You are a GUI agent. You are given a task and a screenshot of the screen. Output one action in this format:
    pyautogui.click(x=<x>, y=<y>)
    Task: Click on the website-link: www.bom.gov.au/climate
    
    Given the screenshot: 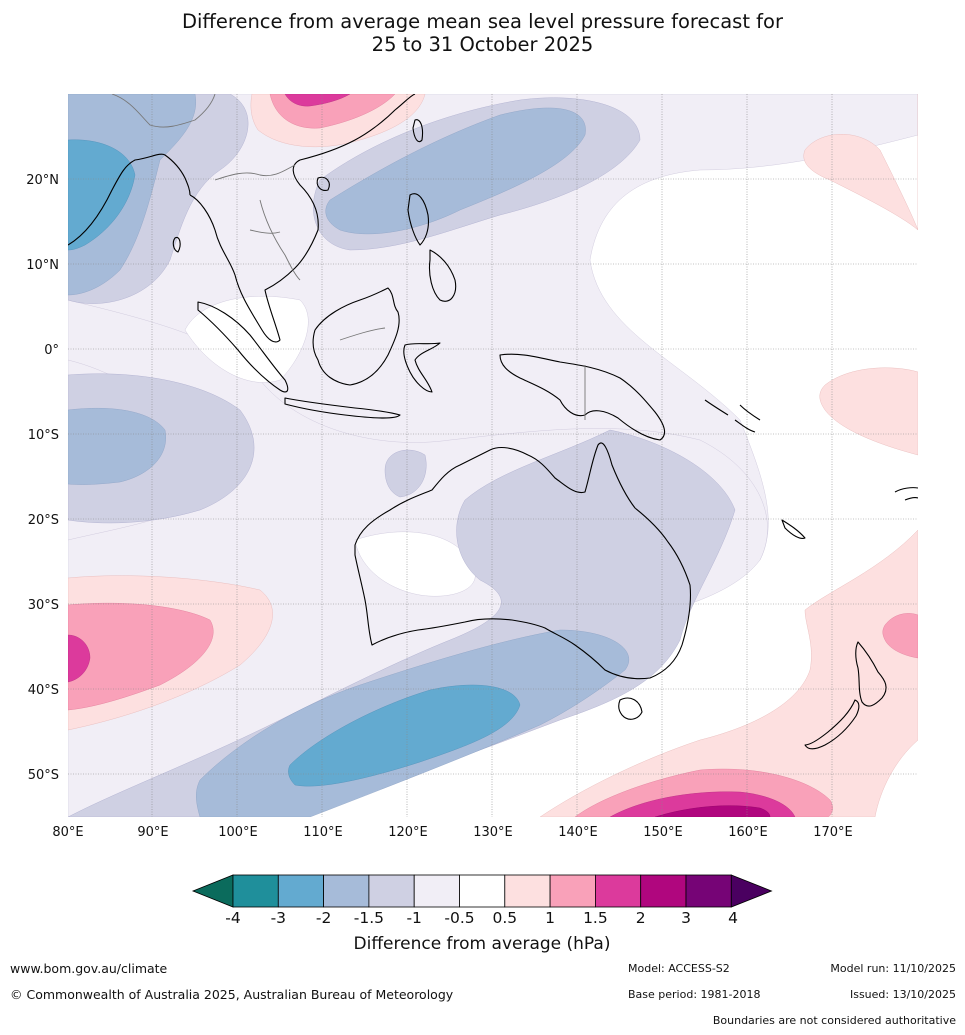 What is the action you would take?
    pyautogui.click(x=89, y=968)
    